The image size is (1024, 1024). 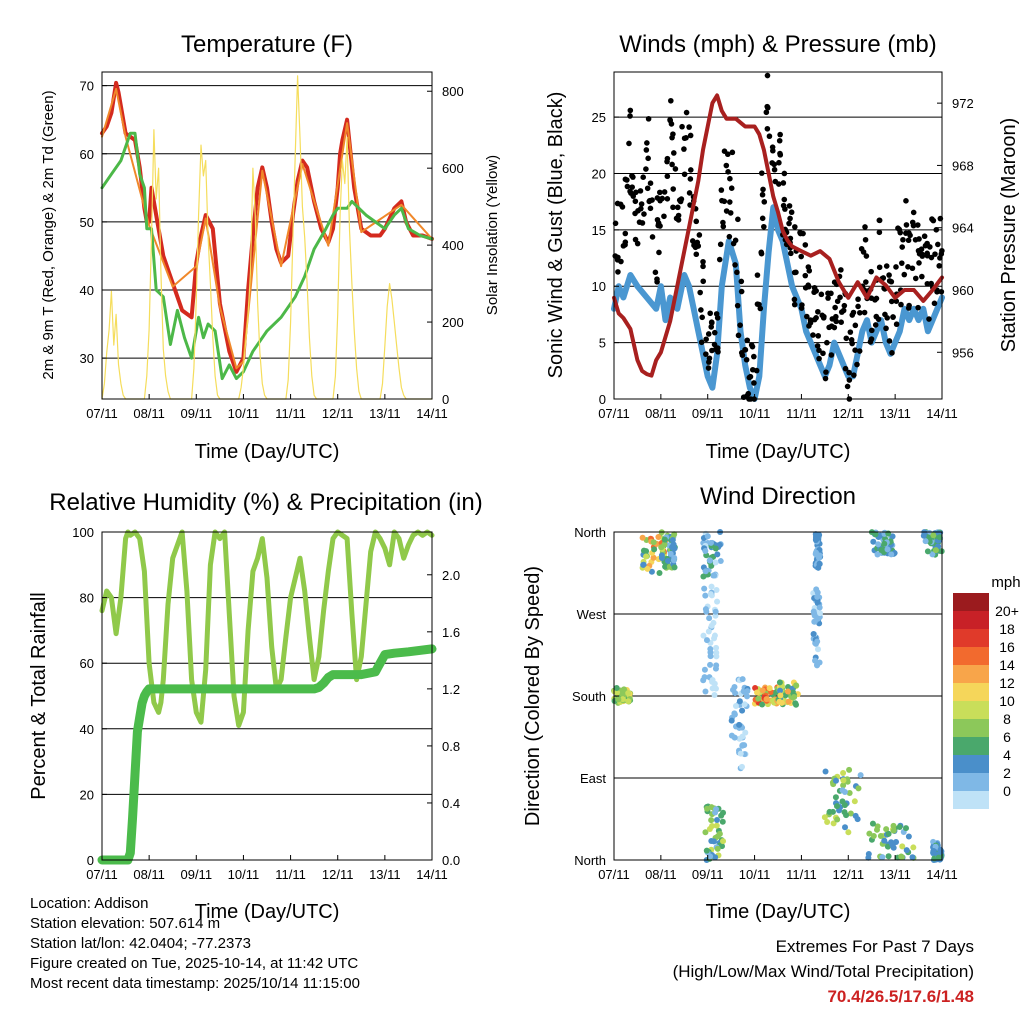 What do you see at coordinates (599, 286) in the screenshot?
I see `y-tick-label: 10` at bounding box center [599, 286].